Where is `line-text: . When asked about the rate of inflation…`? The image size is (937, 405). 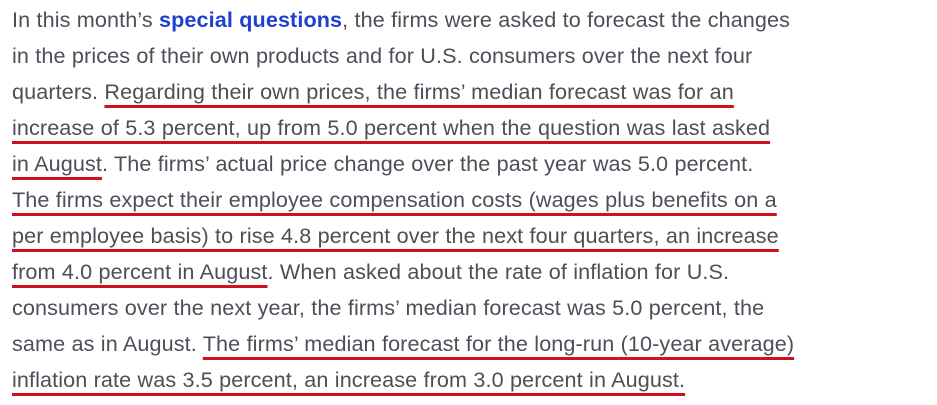
line-text: . When asked about the rate of inflation… is located at coordinates (498, 271).